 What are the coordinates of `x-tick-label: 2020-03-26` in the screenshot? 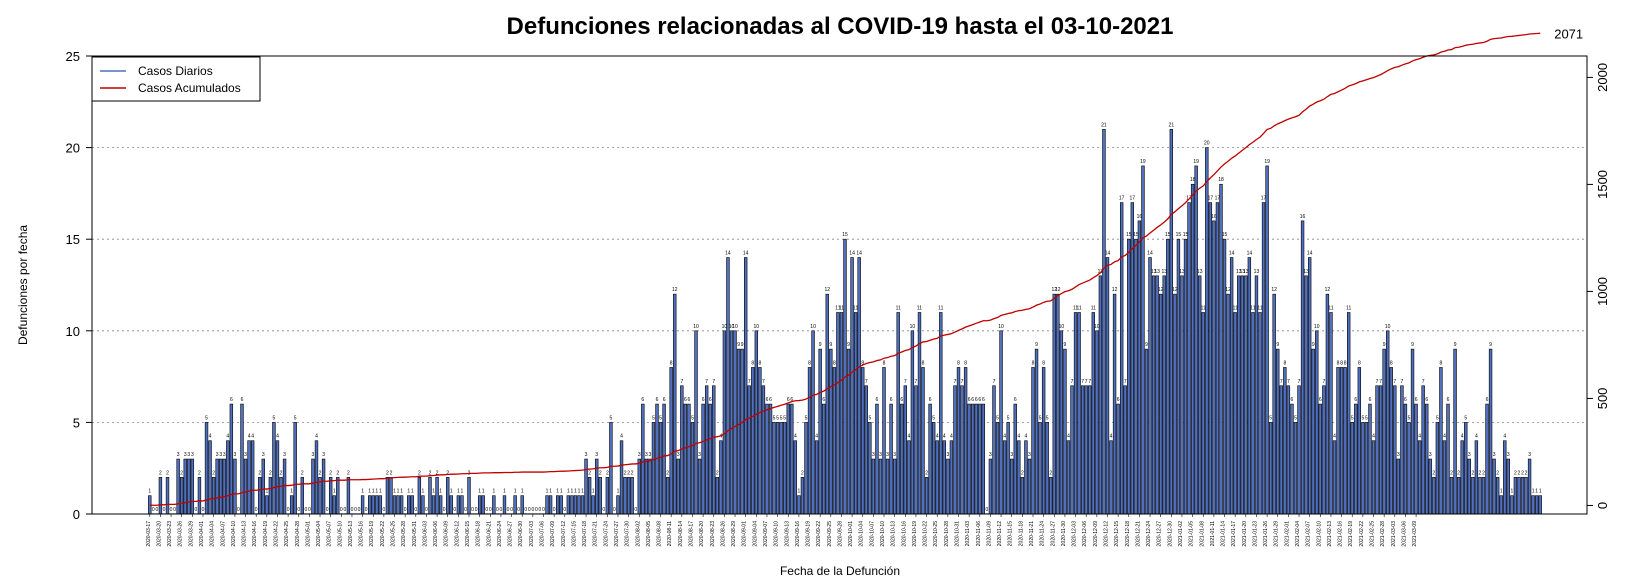 It's located at (181, 534).